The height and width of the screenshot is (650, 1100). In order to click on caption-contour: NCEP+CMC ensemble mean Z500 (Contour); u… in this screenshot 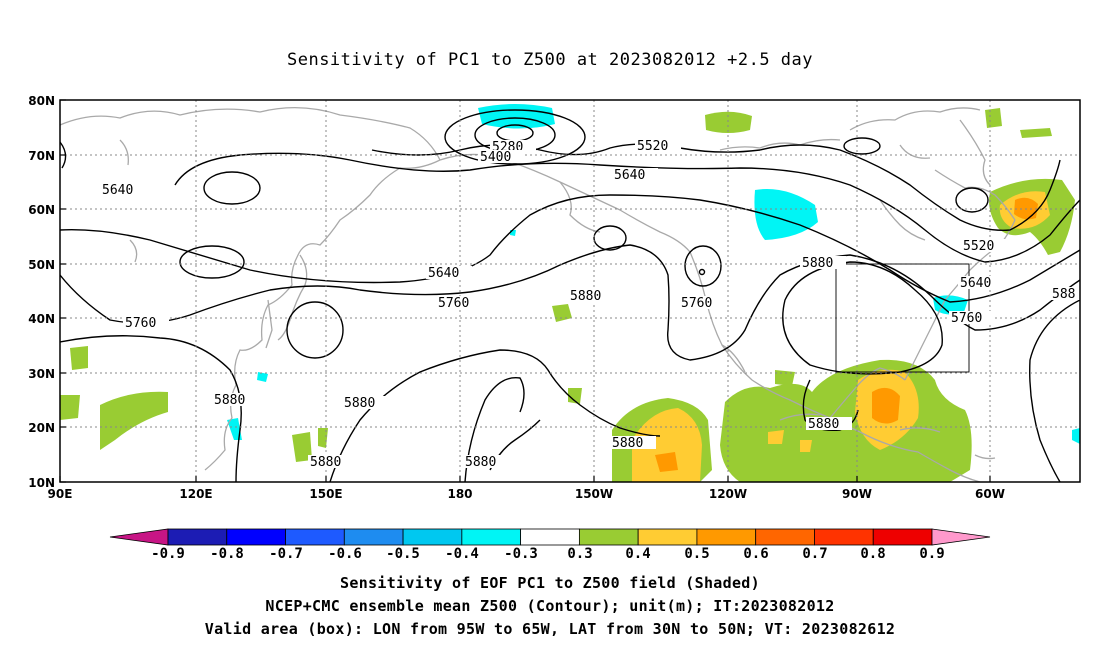, I will do `click(550, 606)`.